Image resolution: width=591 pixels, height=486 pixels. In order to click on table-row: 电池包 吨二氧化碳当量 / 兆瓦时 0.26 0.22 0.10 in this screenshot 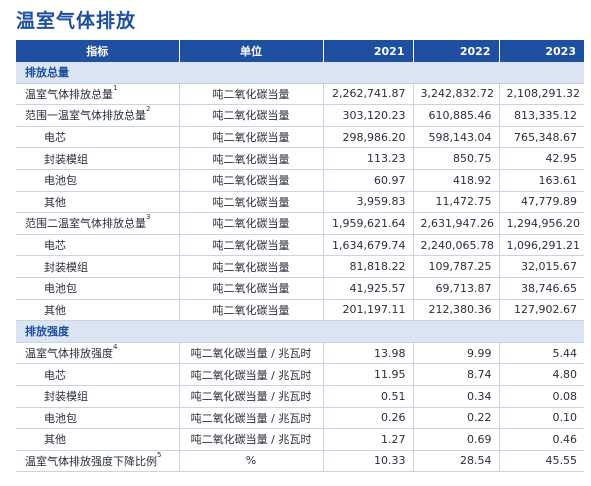, I will do `click(300, 418)`.